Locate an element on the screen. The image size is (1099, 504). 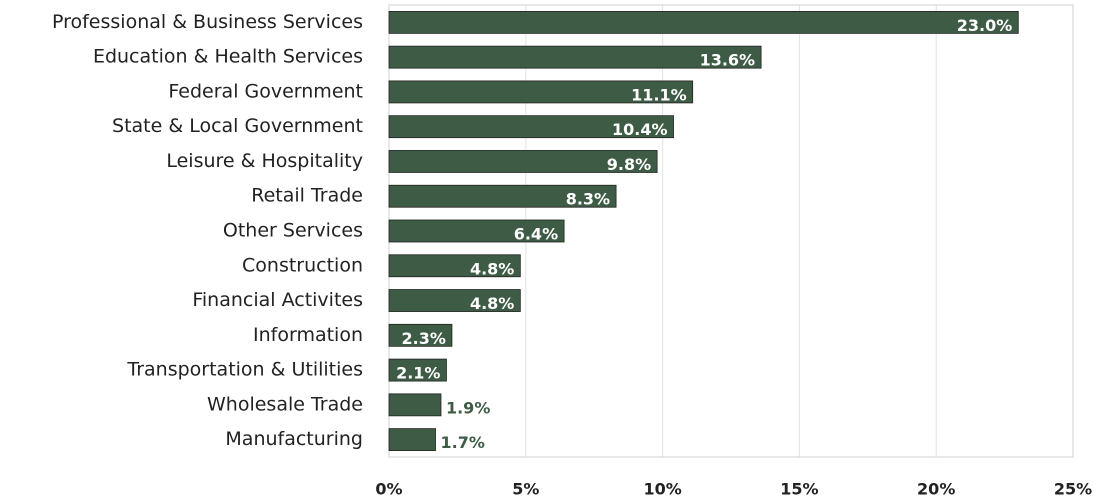
value-label: 11.1% is located at coordinates (659, 94).